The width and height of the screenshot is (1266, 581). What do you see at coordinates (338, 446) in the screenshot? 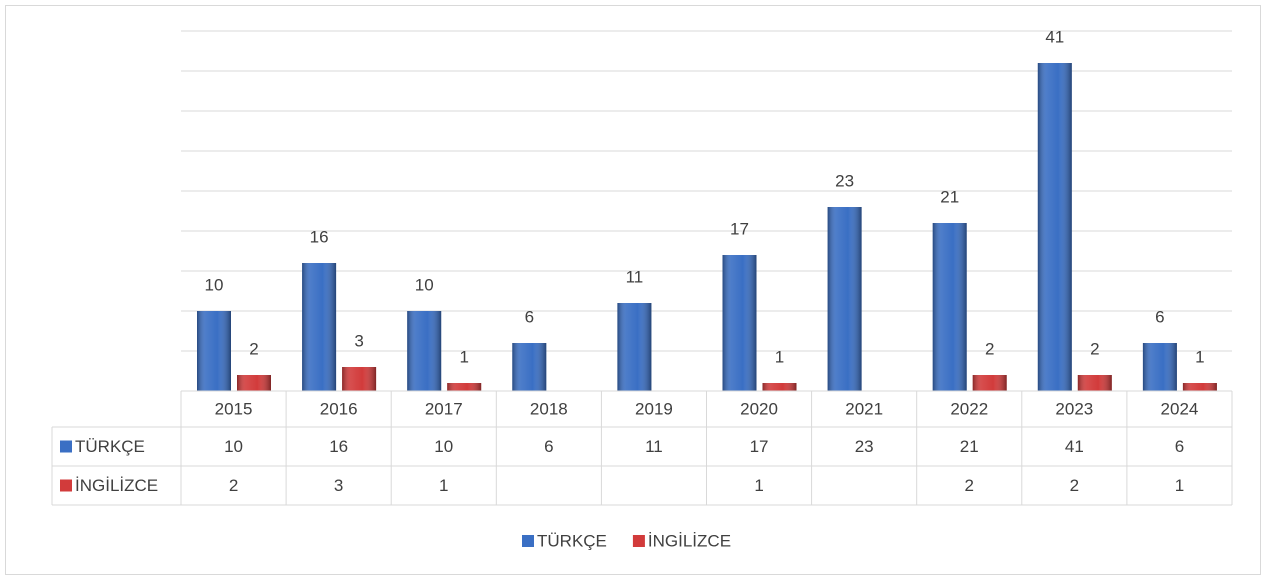
I see `table-value: 16` at bounding box center [338, 446].